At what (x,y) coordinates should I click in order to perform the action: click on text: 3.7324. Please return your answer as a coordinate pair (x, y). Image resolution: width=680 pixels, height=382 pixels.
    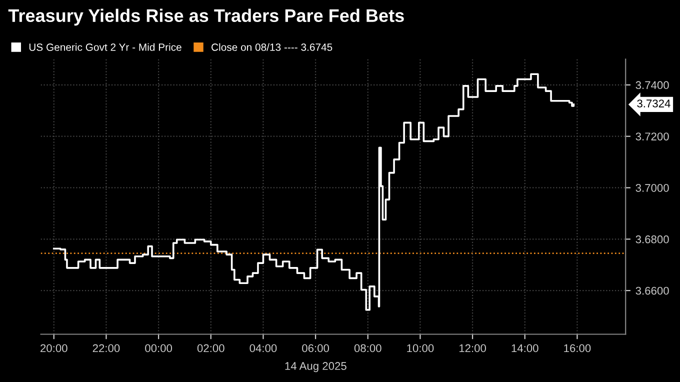
    Looking at the image, I should click on (653, 104).